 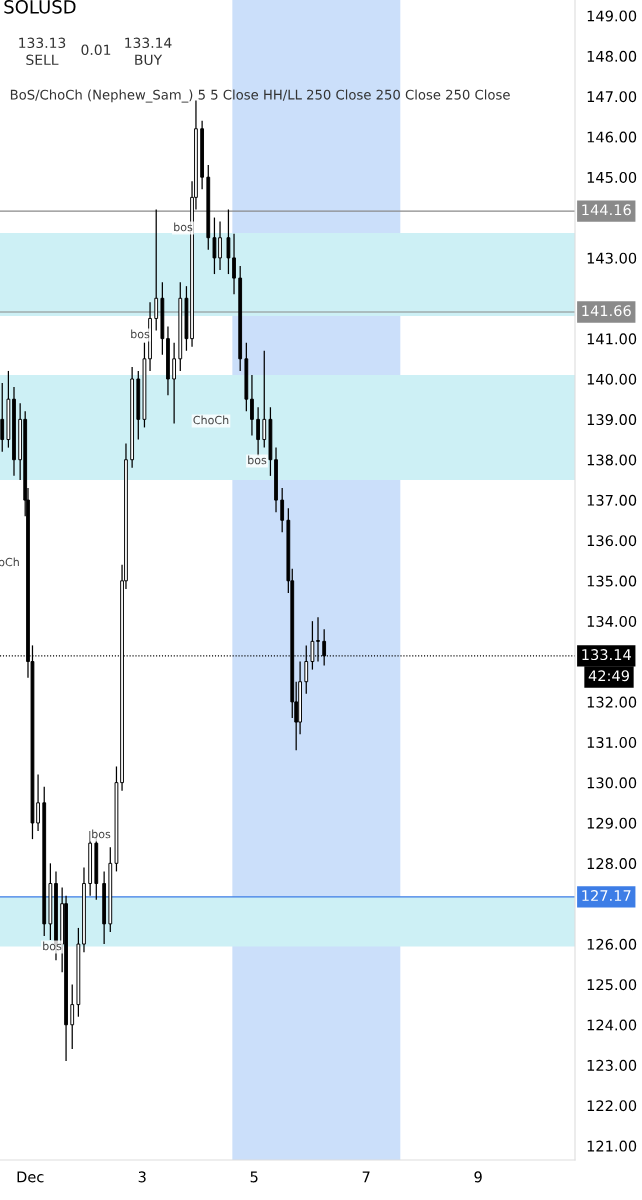 I want to click on y-tick-label: 143.00, so click(x=612, y=258).